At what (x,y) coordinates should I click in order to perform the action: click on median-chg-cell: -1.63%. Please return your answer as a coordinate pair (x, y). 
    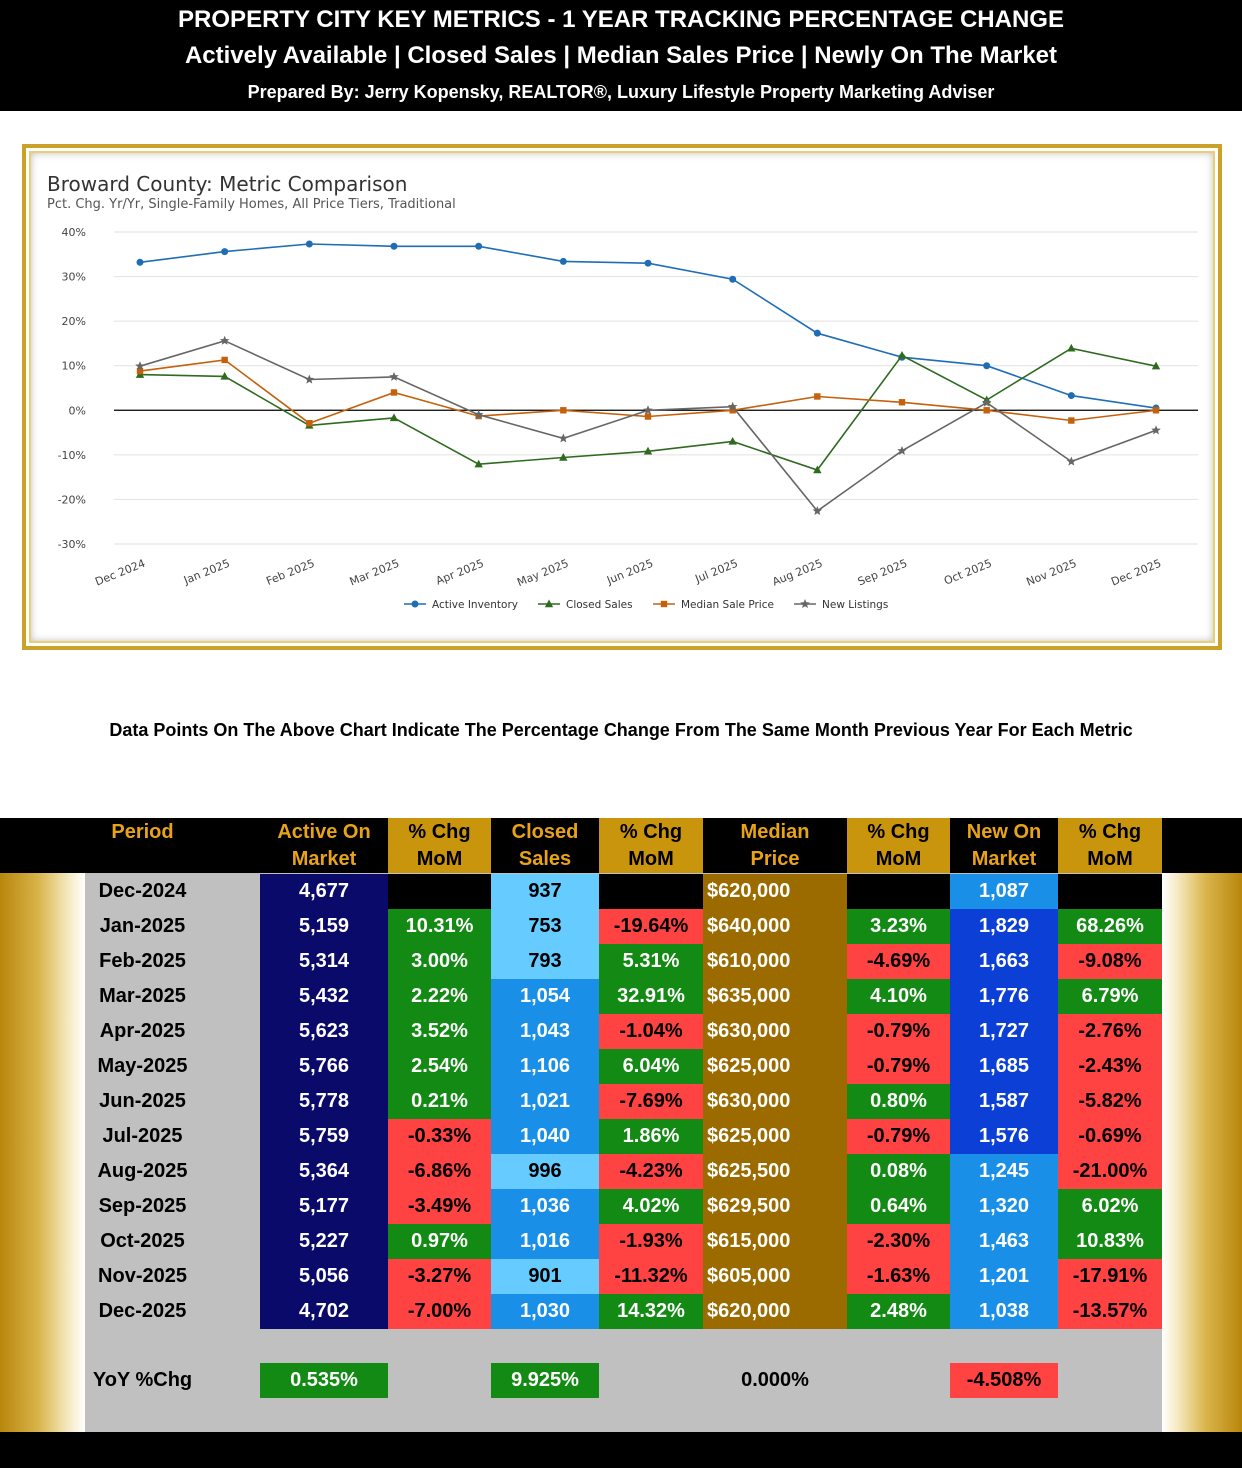
    Looking at the image, I should click on (898, 1276).